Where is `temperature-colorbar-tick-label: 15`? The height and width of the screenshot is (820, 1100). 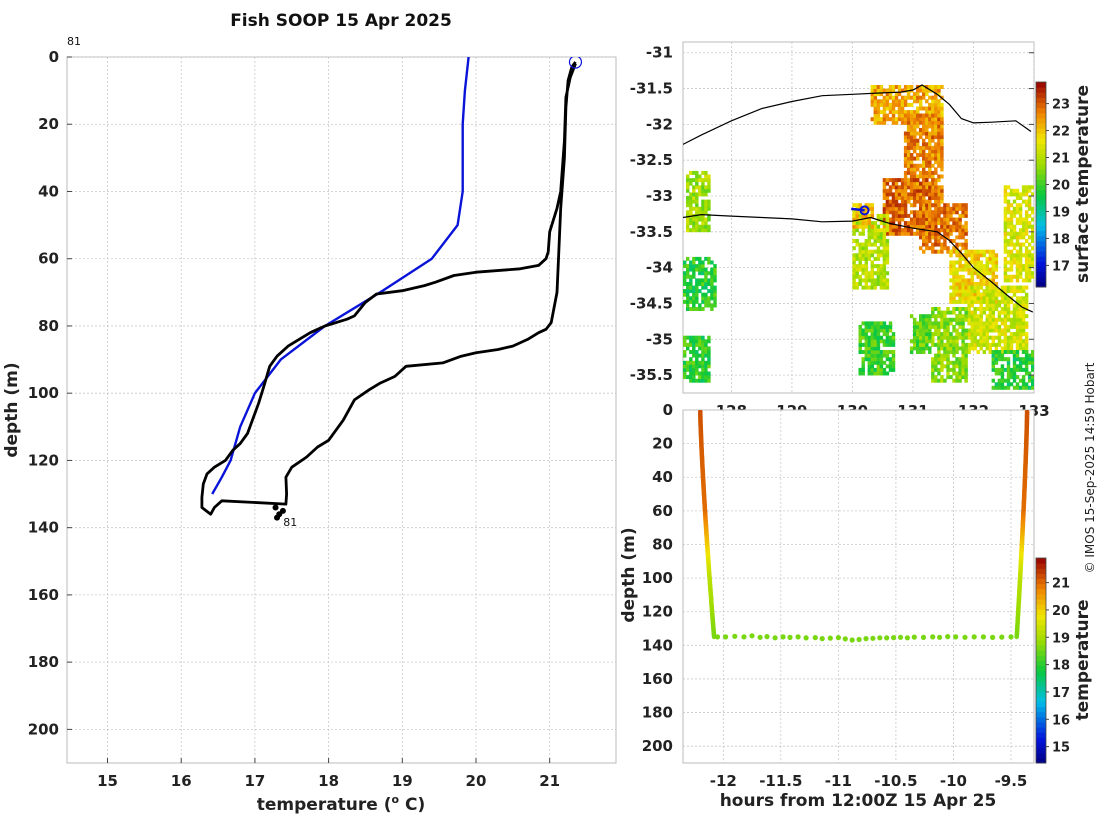 temperature-colorbar-tick-label: 15 is located at coordinates (1061, 748).